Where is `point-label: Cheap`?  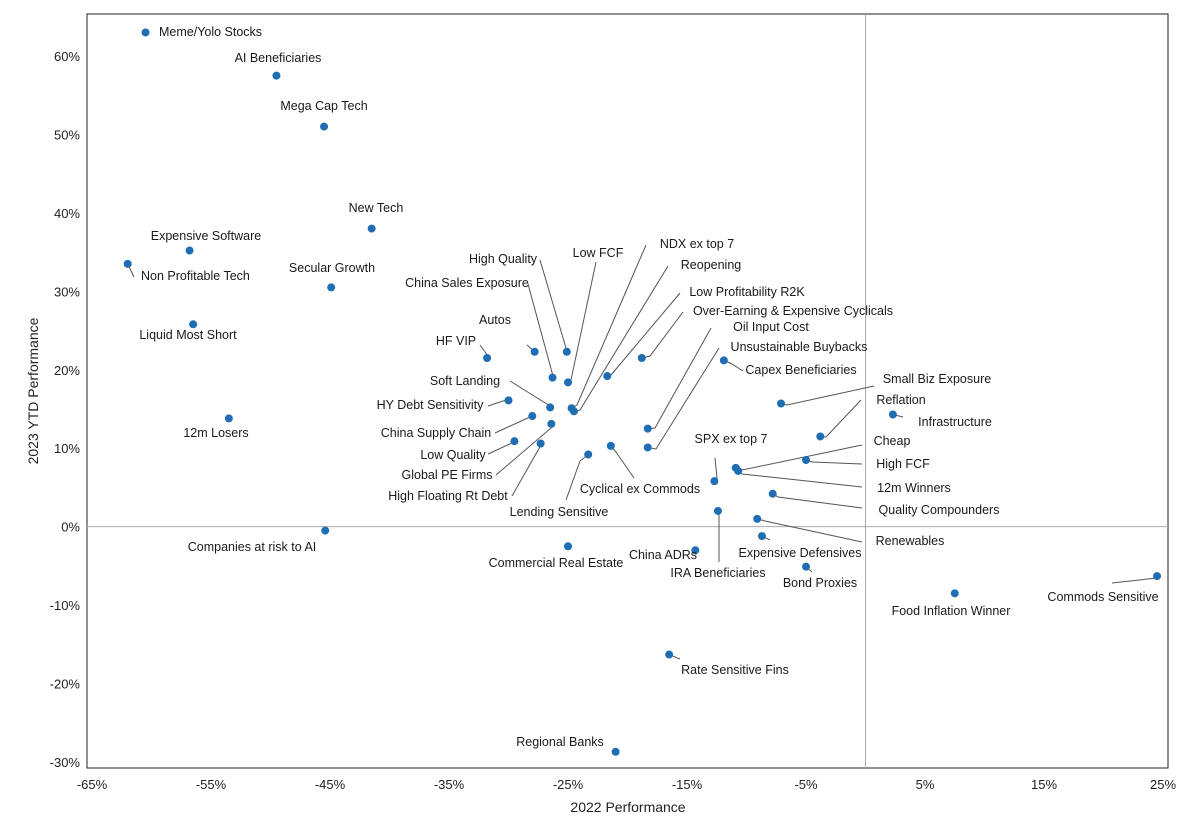 point-label: Cheap is located at coordinates (892, 441).